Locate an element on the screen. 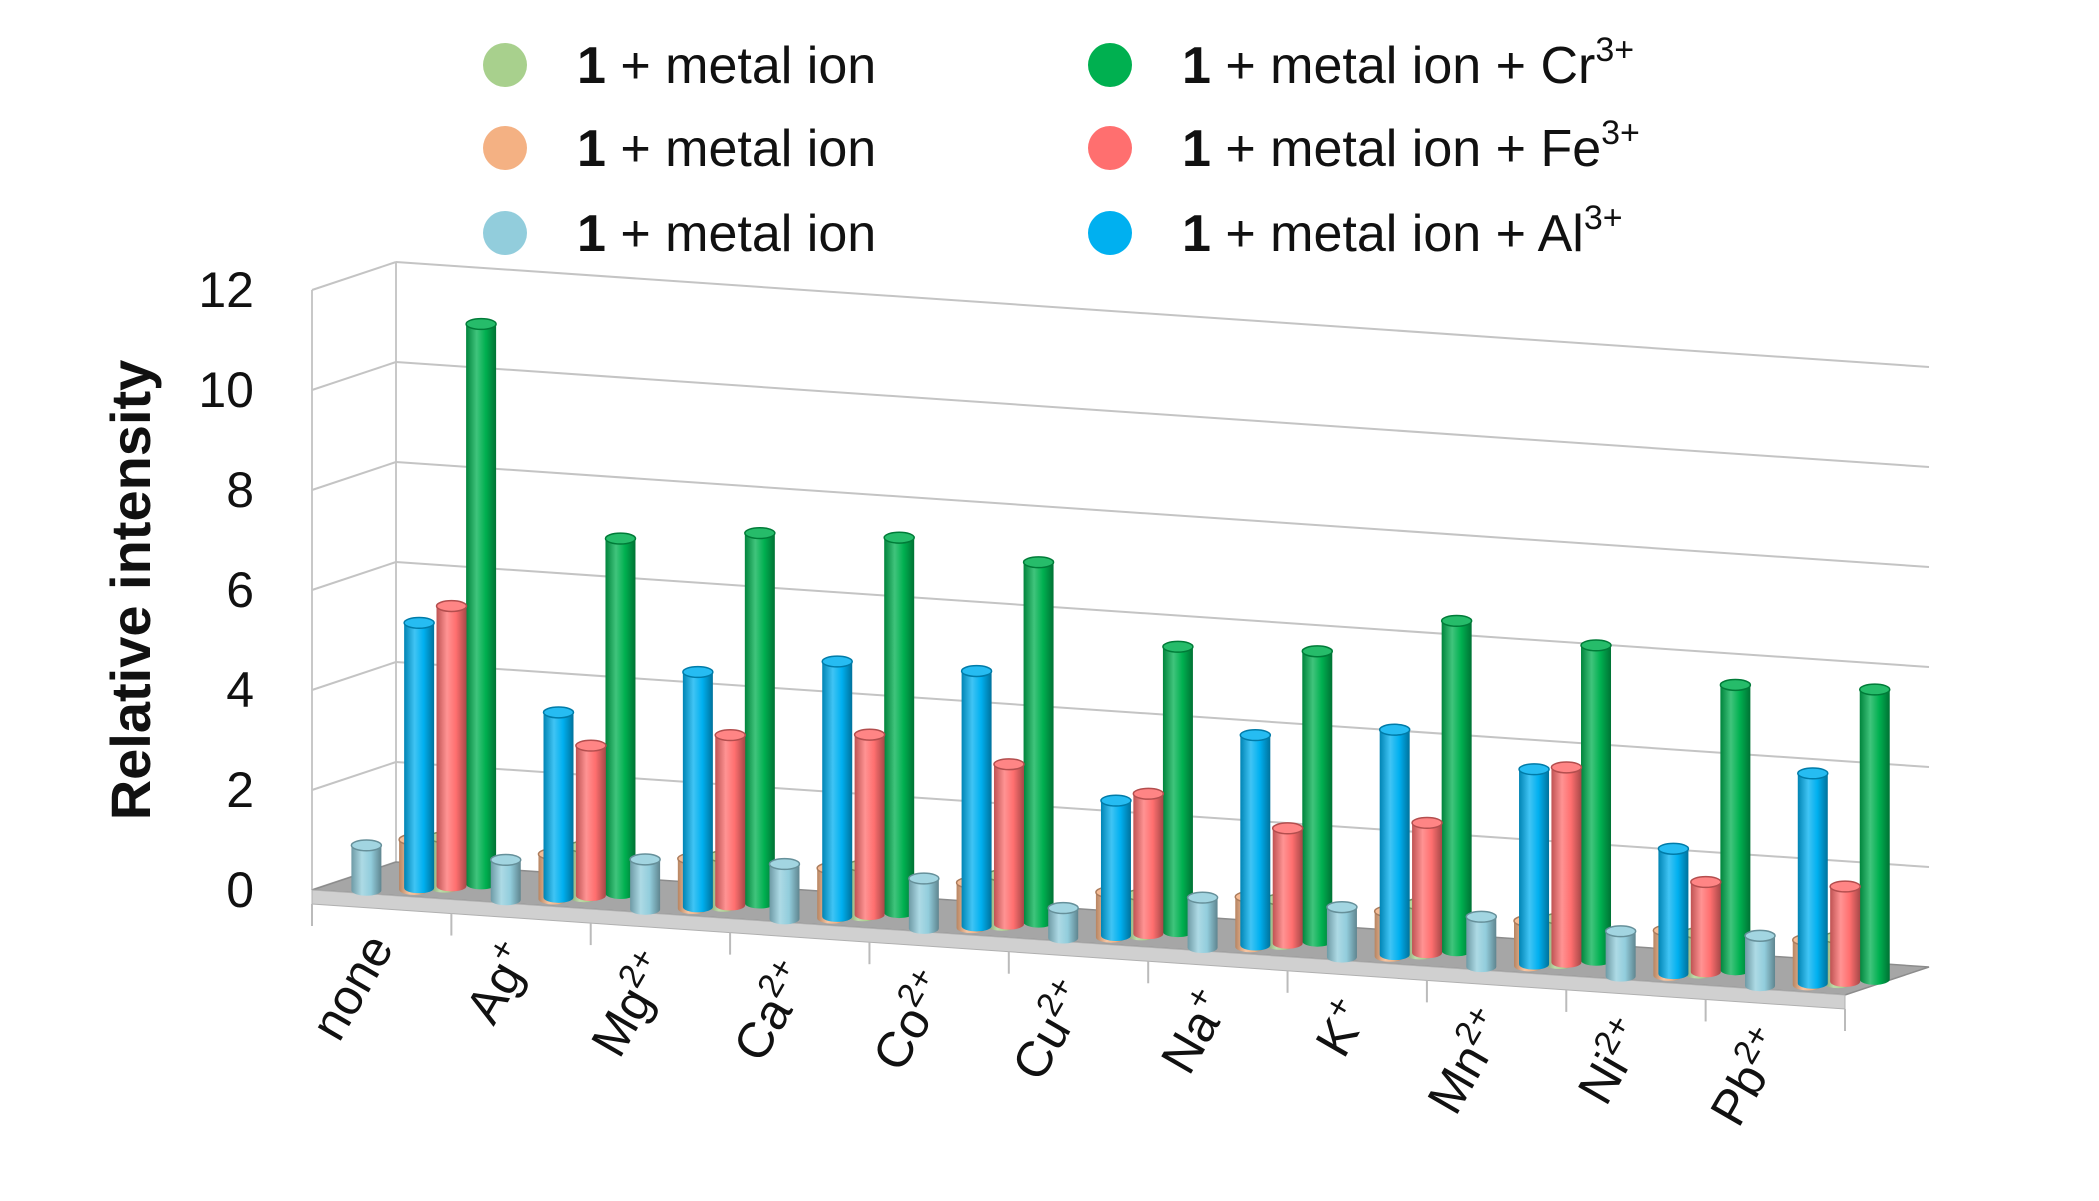 The height and width of the screenshot is (1201, 2099). x-category-label: Ag+ is located at coordinates (496, 982).